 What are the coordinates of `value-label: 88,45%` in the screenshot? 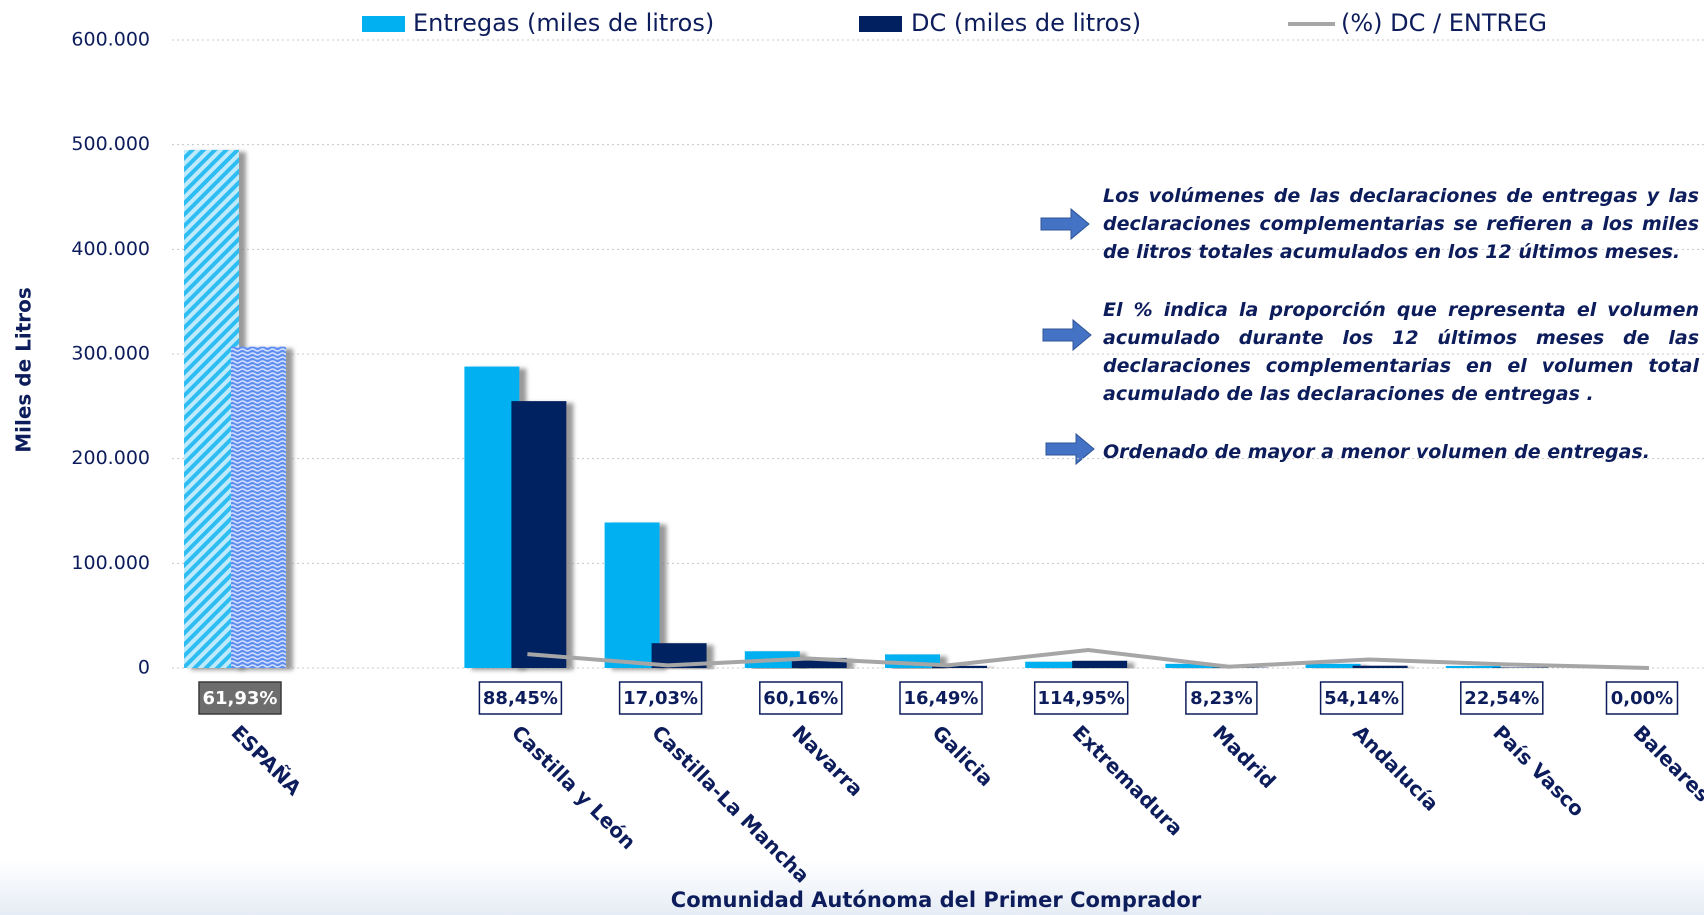 It's located at (520, 698).